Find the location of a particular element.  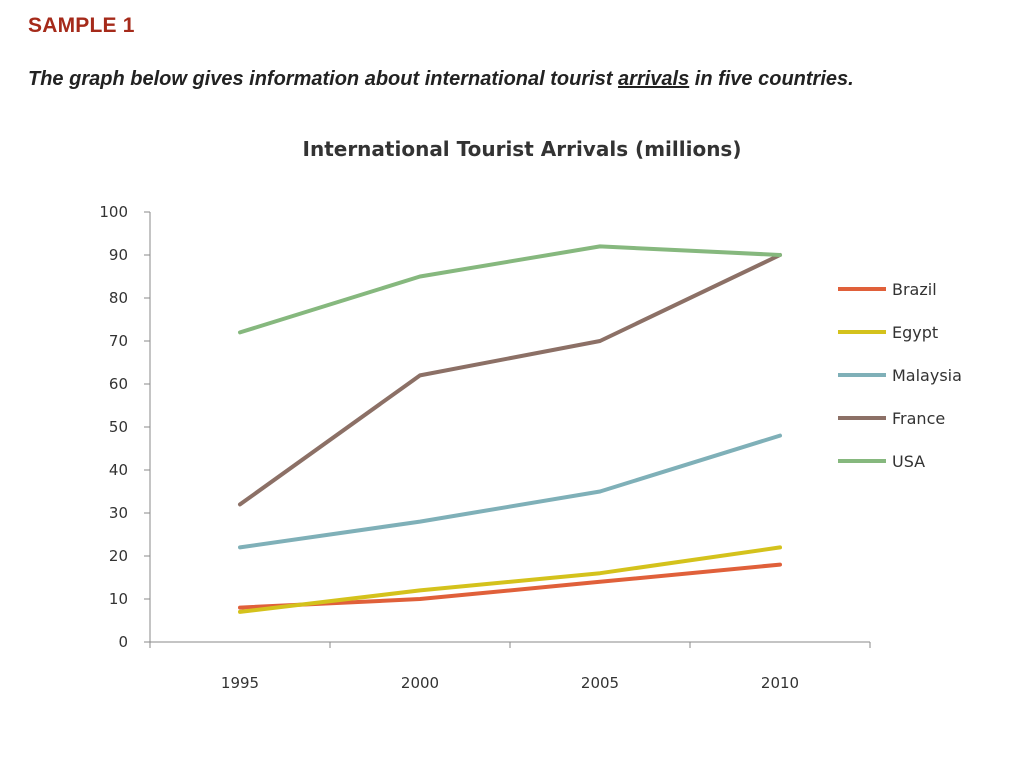

x-tick-label: 1995 is located at coordinates (240, 683).